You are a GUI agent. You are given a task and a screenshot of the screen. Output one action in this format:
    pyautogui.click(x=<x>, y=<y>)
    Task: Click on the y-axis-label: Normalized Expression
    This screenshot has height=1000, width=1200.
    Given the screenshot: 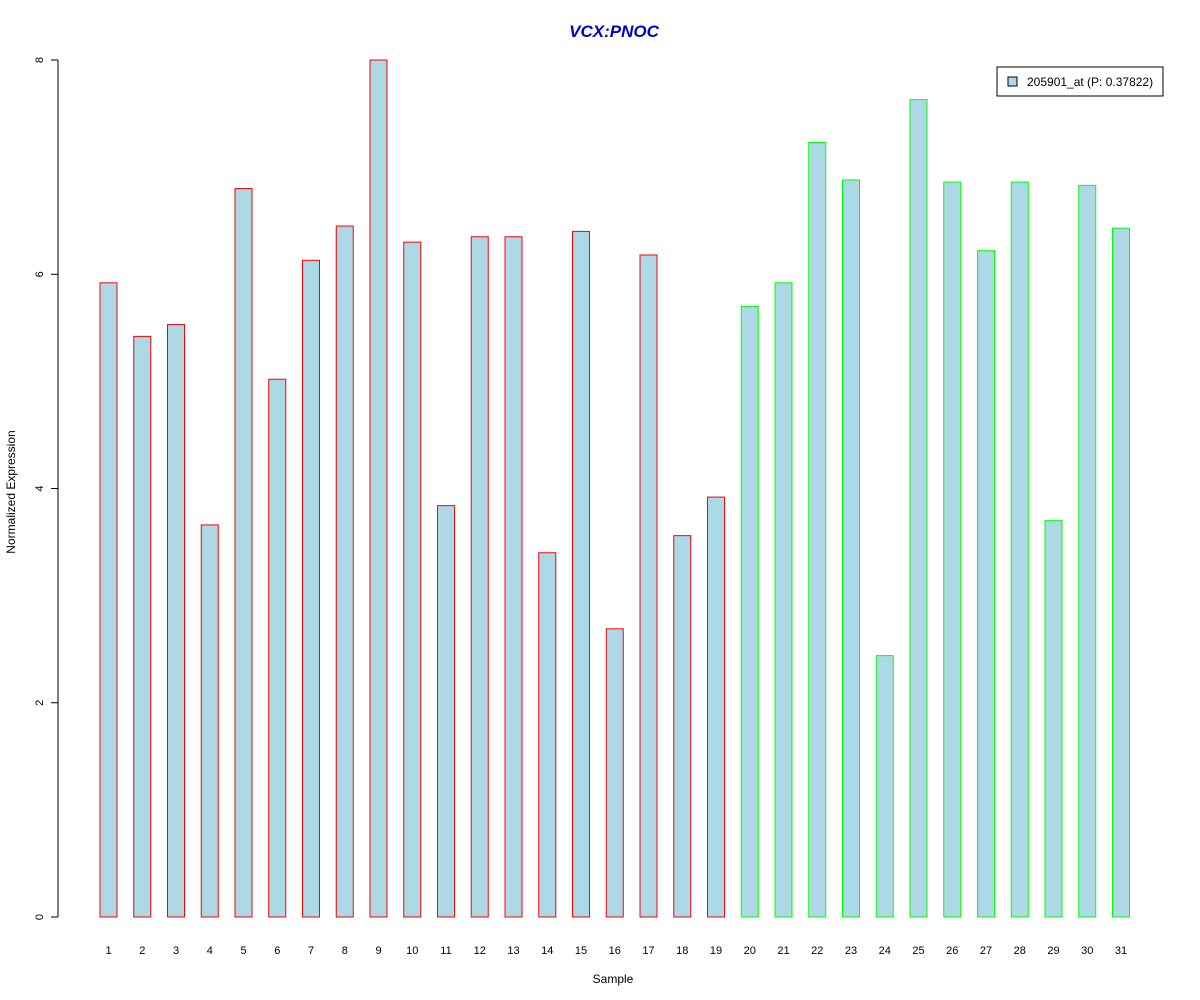 What is the action you would take?
    pyautogui.click(x=11, y=491)
    